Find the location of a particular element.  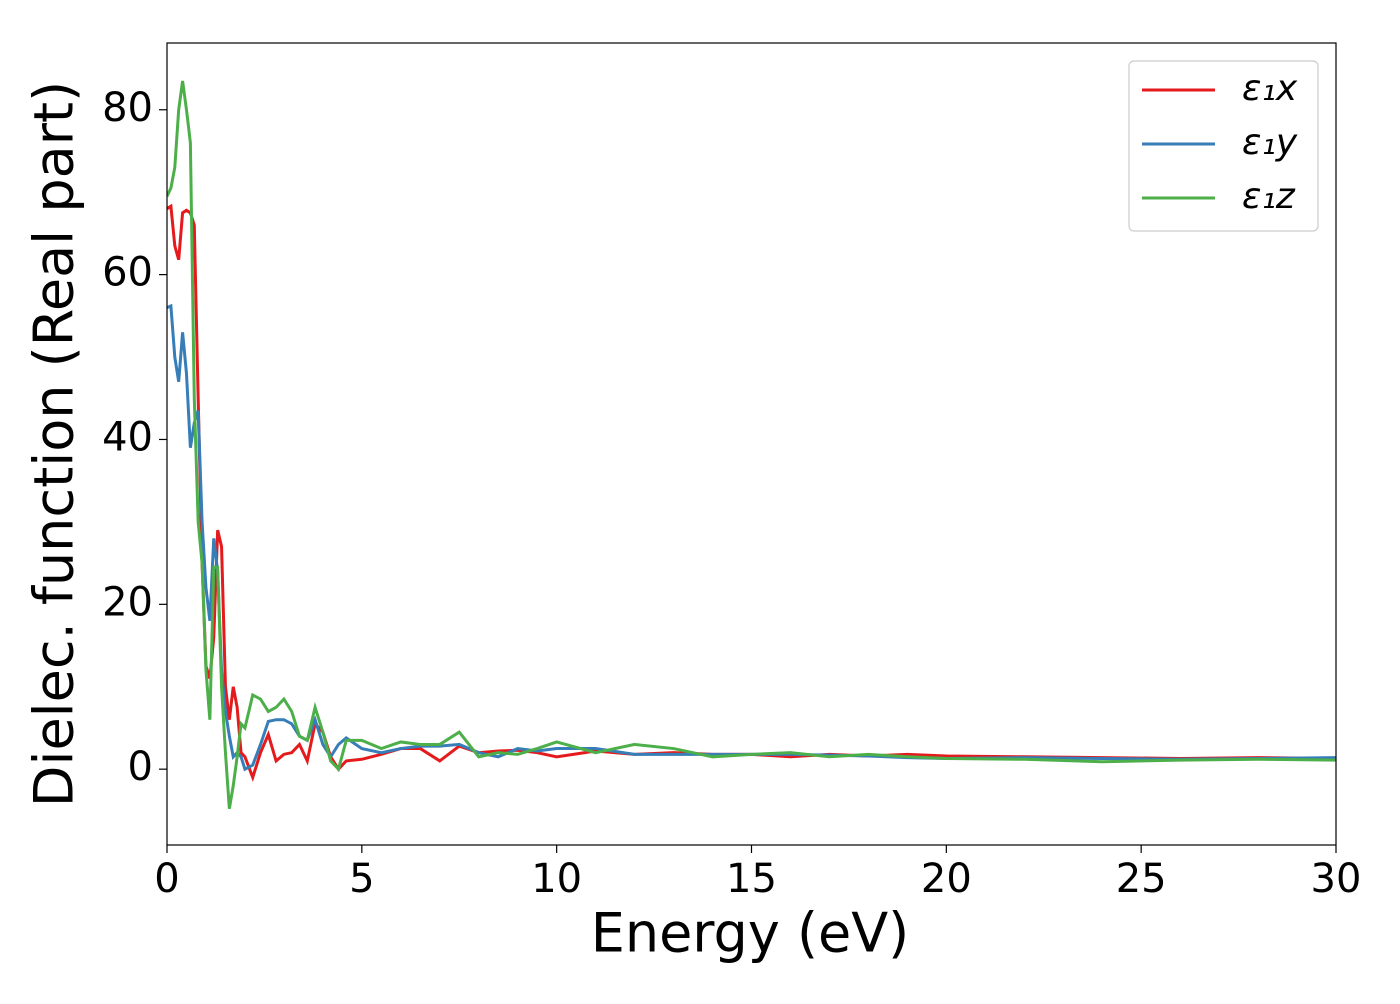

legend-label: ε₁y is located at coordinates (1270, 142).